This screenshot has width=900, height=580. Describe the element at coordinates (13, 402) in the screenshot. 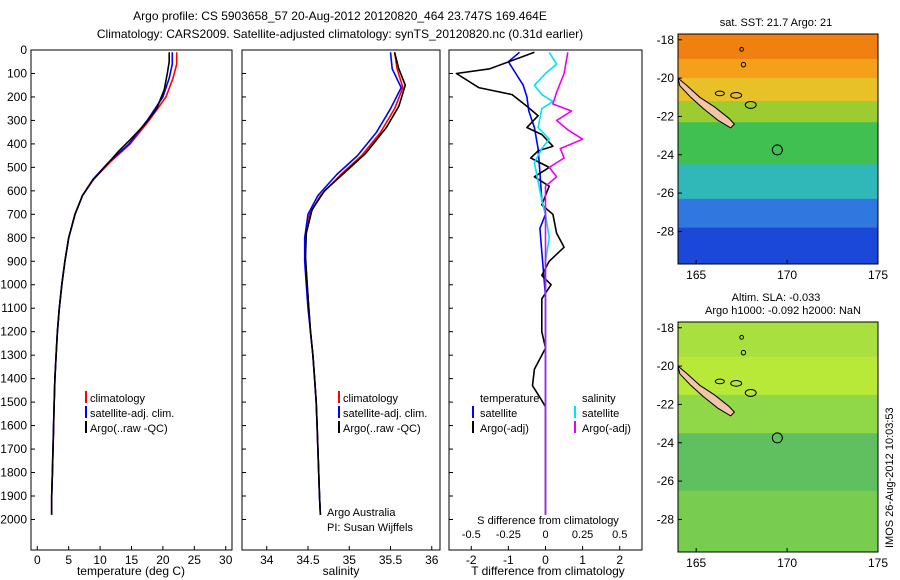

I see `depth-tick-label: 1500` at that location.